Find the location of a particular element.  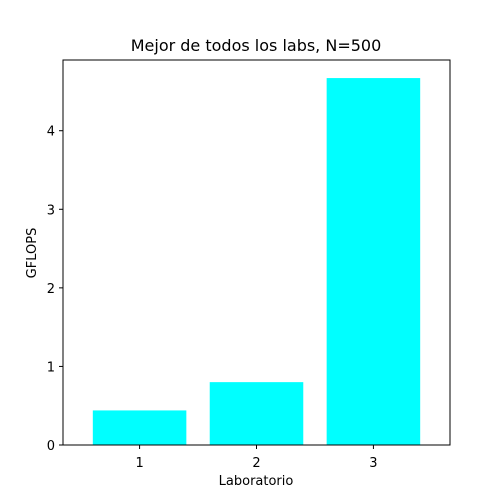

y-tick-label: 1 is located at coordinates (51, 367).